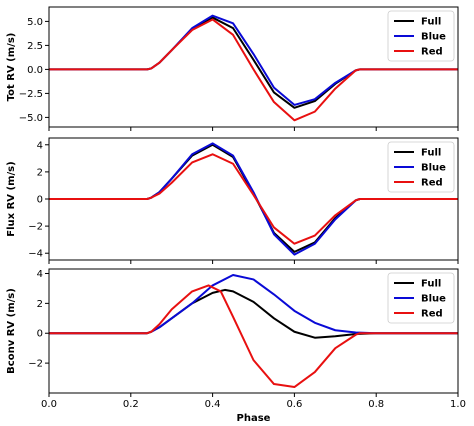 The width and height of the screenshot is (474, 426). What do you see at coordinates (35, 70) in the screenshot?
I see `y-tick-label: 0.0` at bounding box center [35, 70].